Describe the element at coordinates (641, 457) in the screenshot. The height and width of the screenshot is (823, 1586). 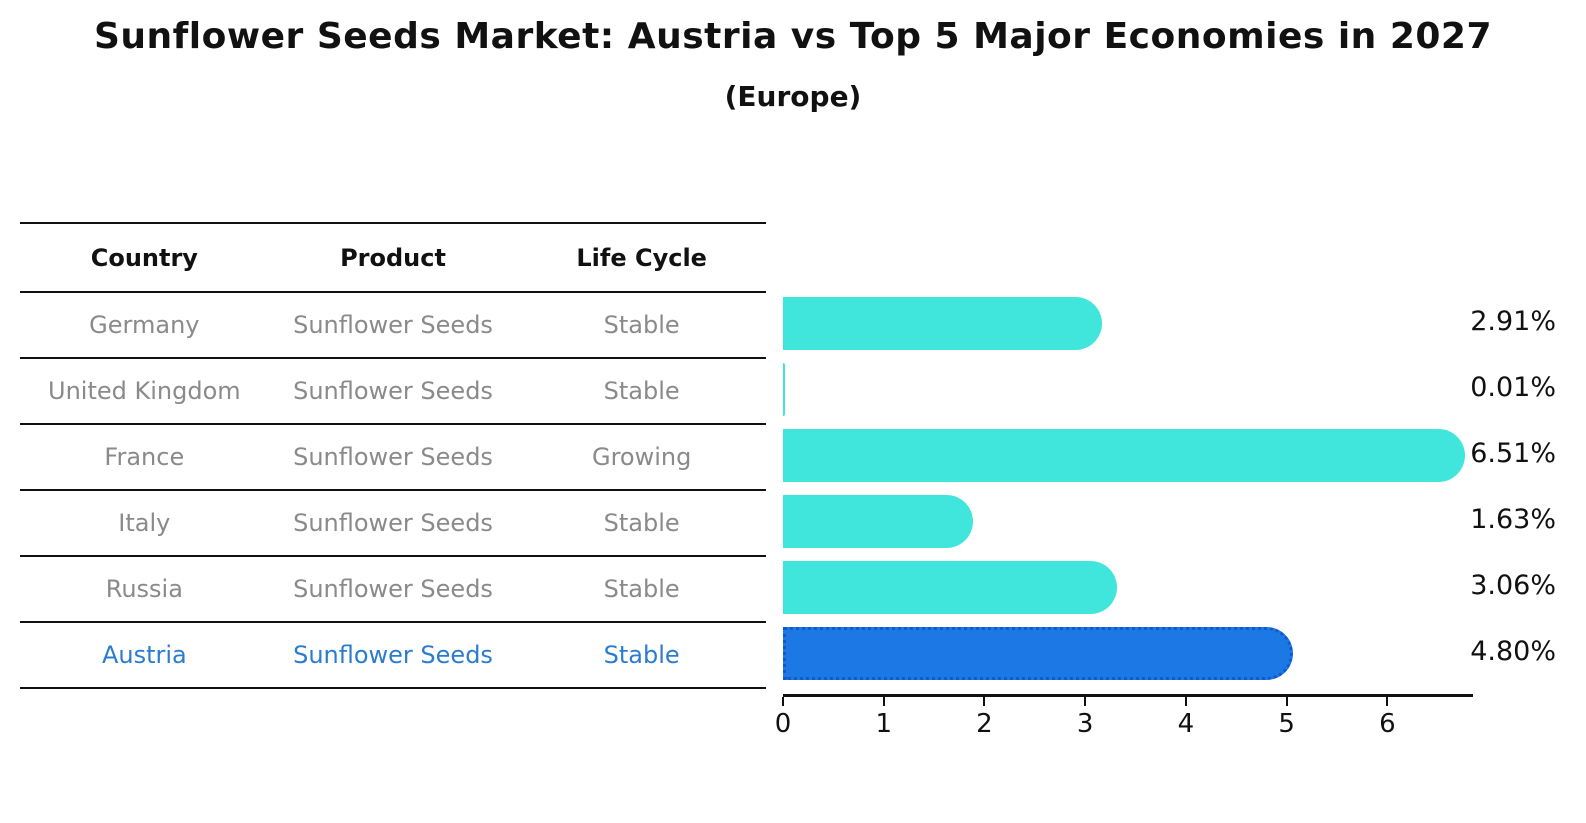
I see `cell-life-cycle: Growing` at that location.